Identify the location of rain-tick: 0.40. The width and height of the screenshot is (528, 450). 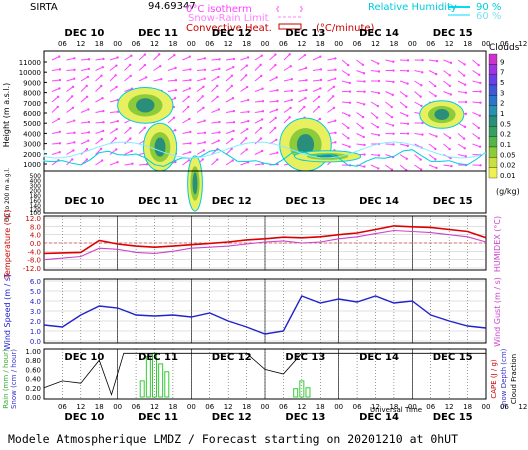
(33, 380).